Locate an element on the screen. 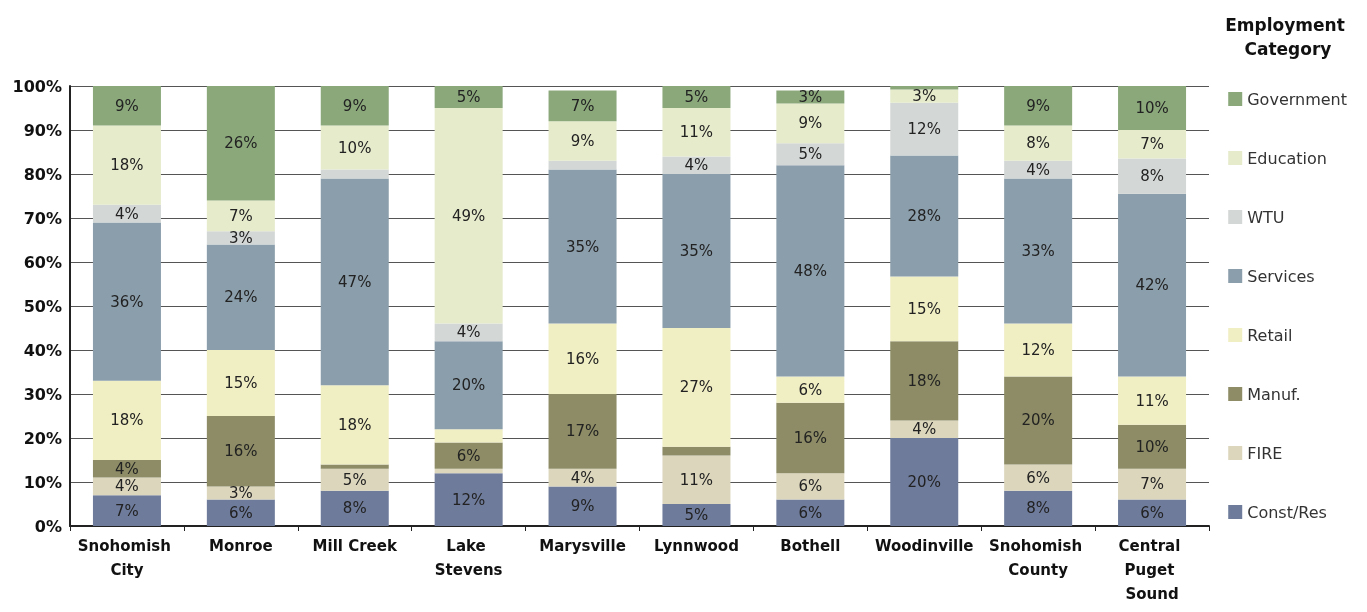 This screenshot has width=1367, height=612. data-label: 24% is located at coordinates (241, 297).